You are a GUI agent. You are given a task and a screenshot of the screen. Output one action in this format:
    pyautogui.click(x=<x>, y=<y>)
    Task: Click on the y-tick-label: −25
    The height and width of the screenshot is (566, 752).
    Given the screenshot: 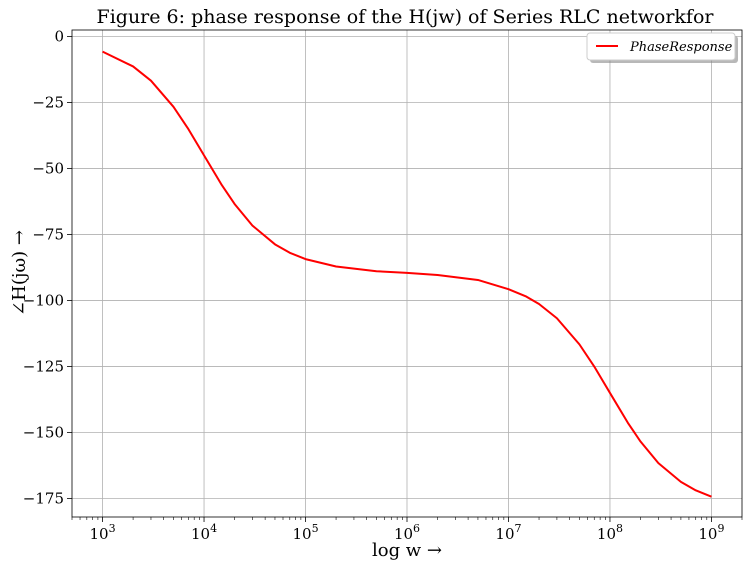 What is the action you would take?
    pyautogui.click(x=48, y=103)
    